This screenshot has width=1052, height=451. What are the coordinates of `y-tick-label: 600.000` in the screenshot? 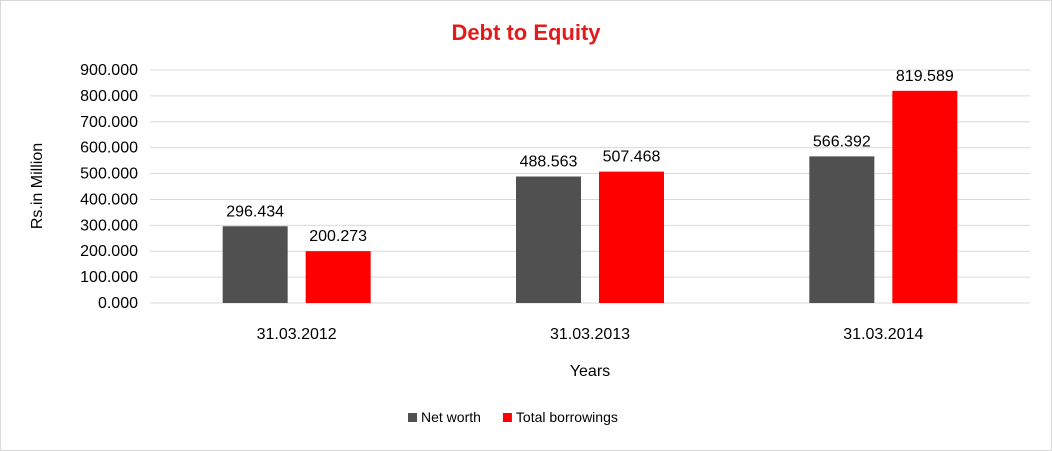 It's located at (109, 148).